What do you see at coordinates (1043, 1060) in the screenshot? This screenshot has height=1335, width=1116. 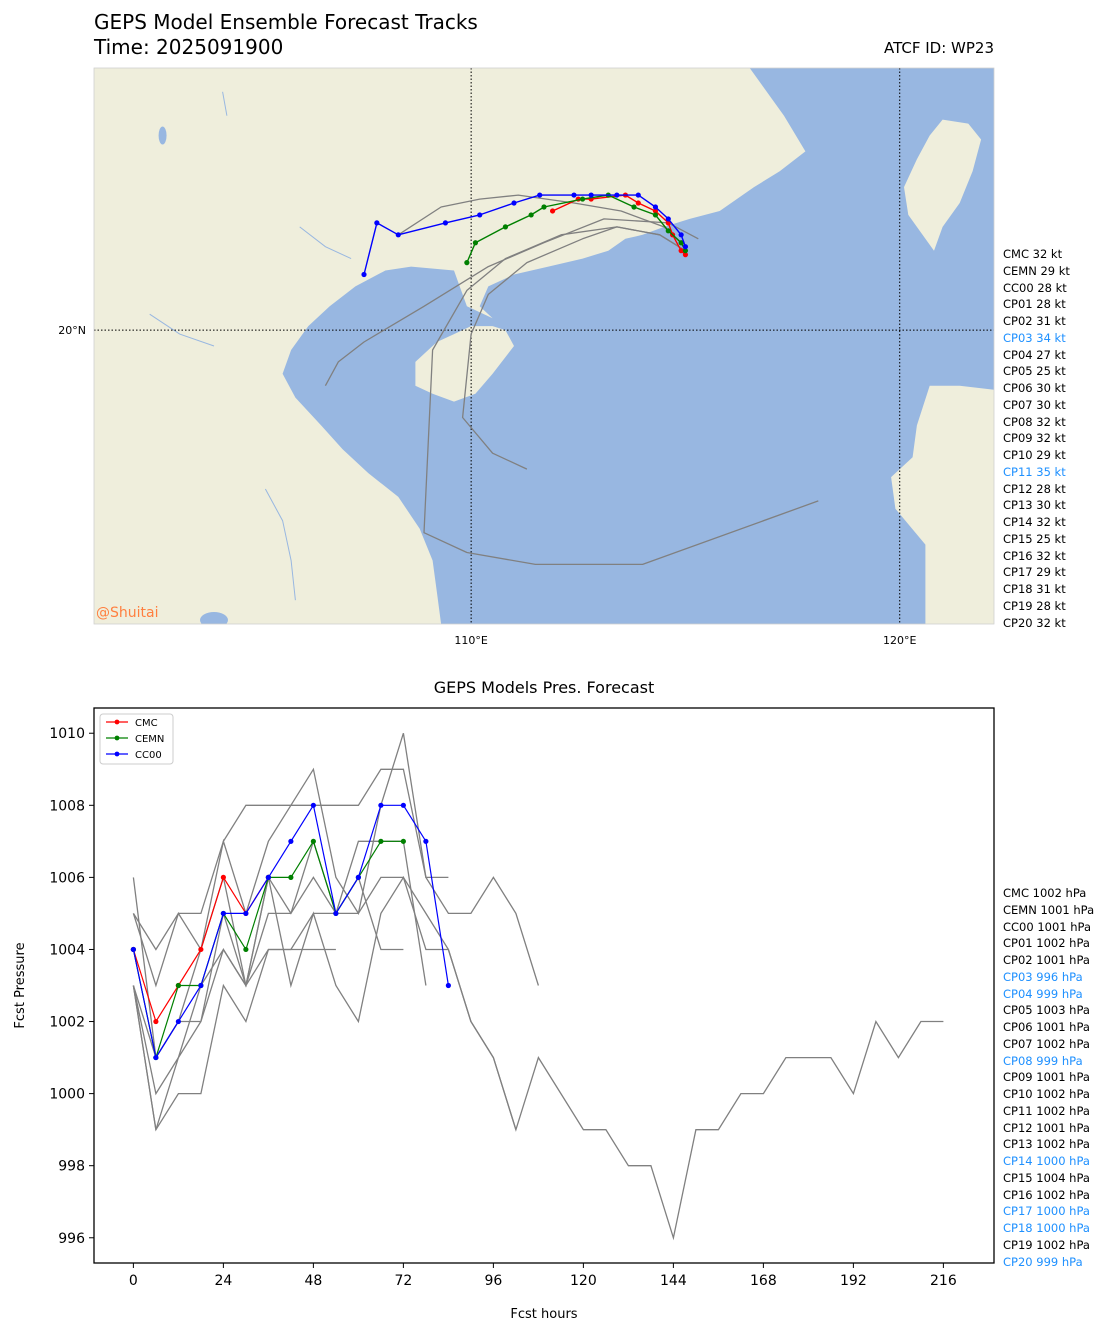 I see `side-label: CP08 999 hPa` at bounding box center [1043, 1060].